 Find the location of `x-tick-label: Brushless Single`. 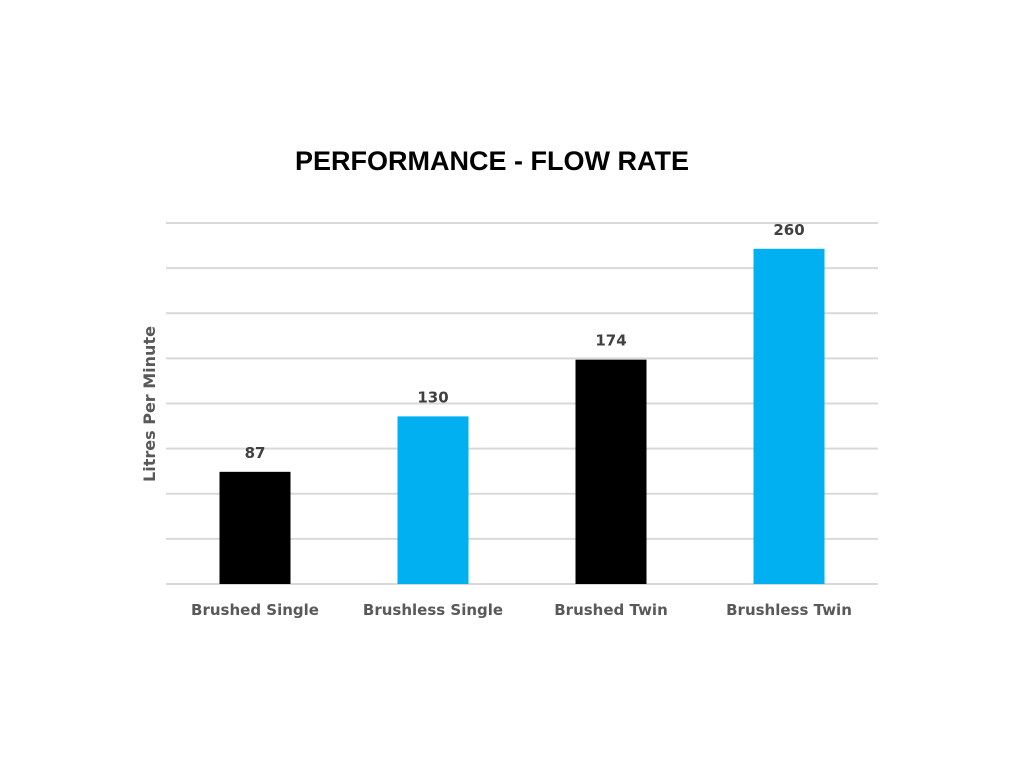

x-tick-label: Brushless Single is located at coordinates (433, 610).